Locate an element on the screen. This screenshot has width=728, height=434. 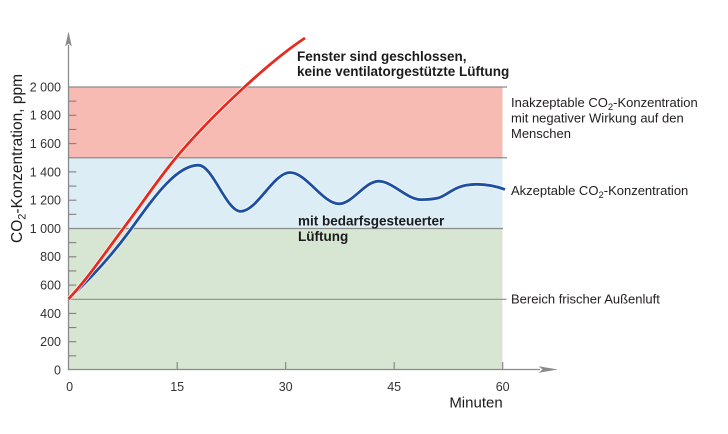
svg-text: 1 600 is located at coordinates (45, 144).